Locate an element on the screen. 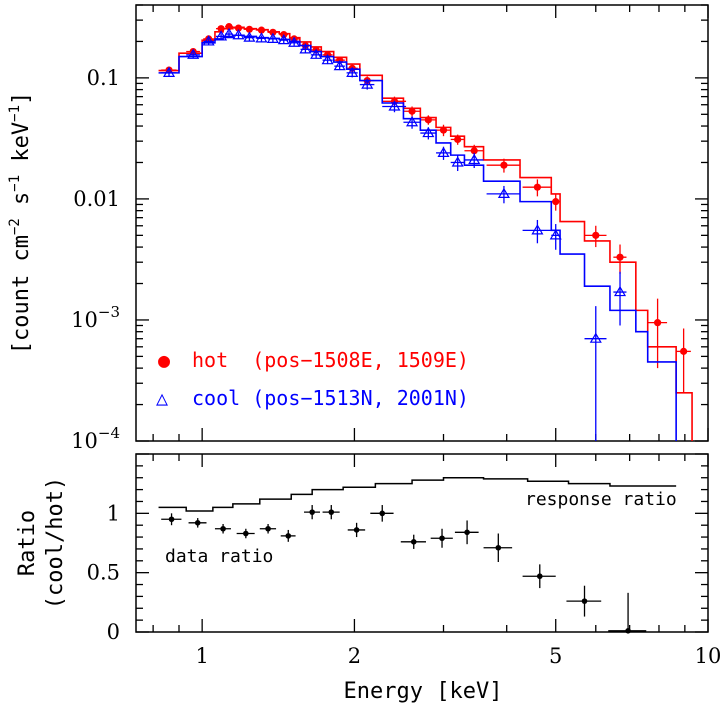 The height and width of the screenshot is (706, 725). response-ratio-line is located at coordinates (417, 494).